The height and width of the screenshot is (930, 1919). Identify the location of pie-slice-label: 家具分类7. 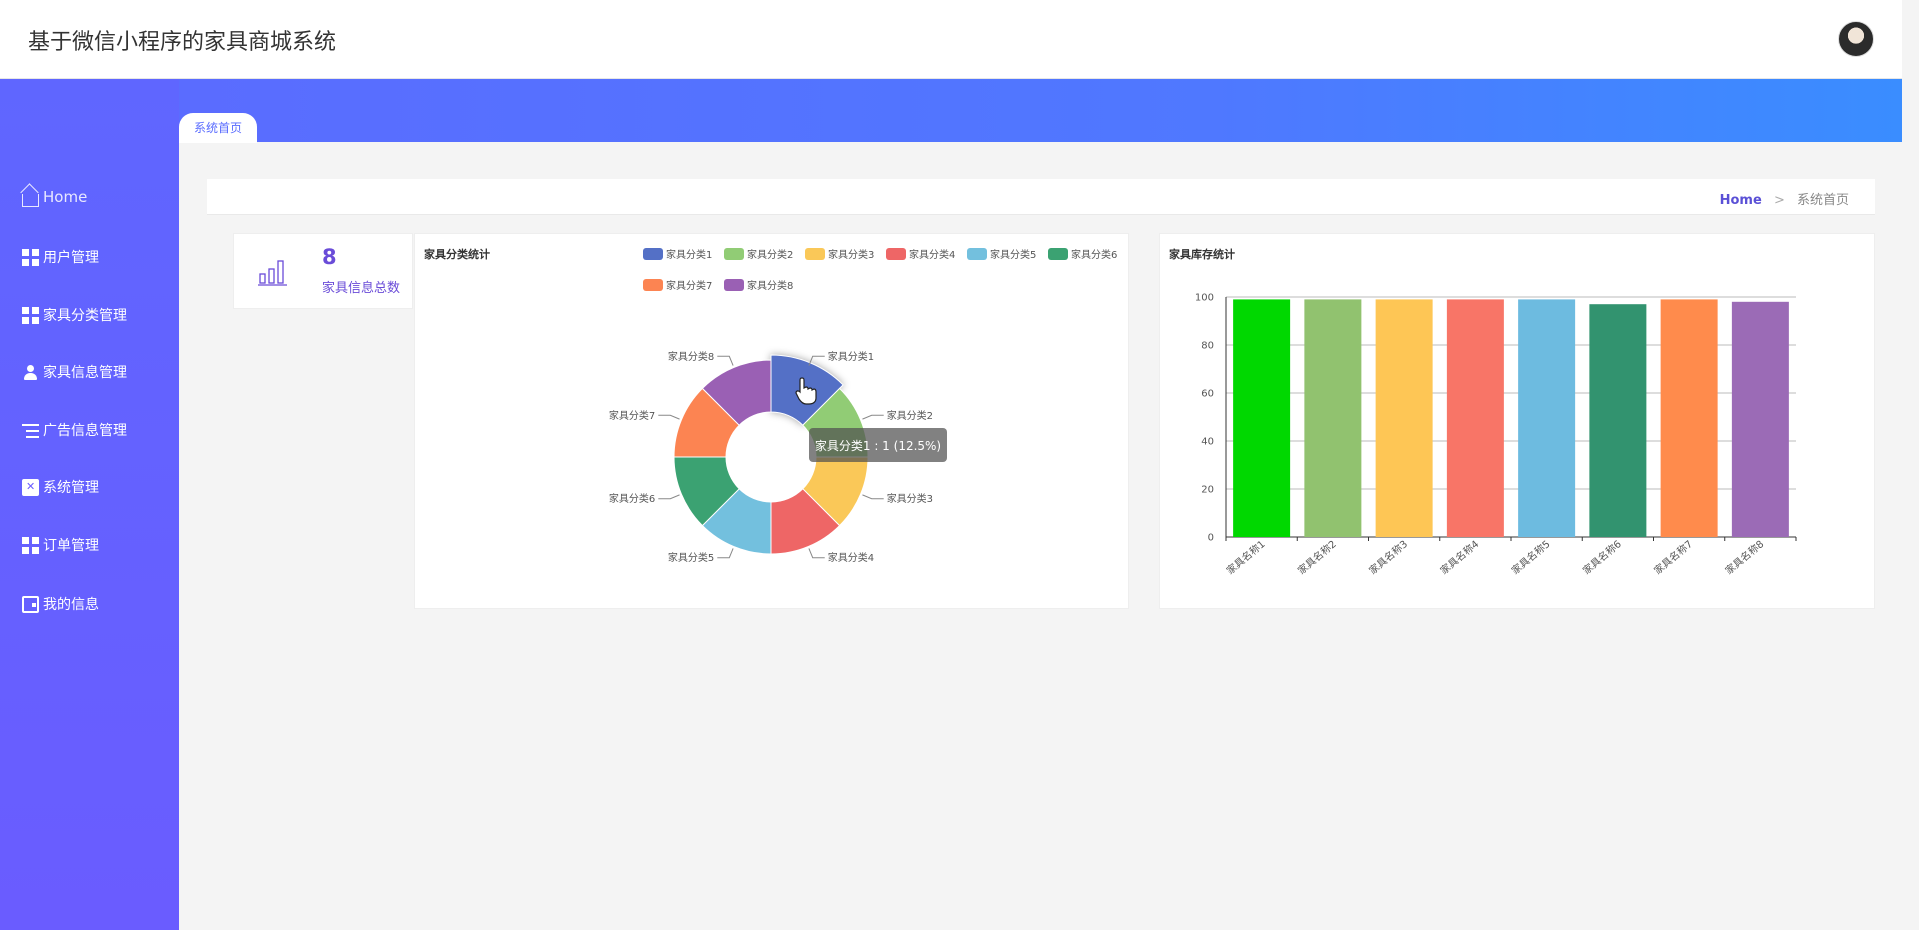
(632, 415).